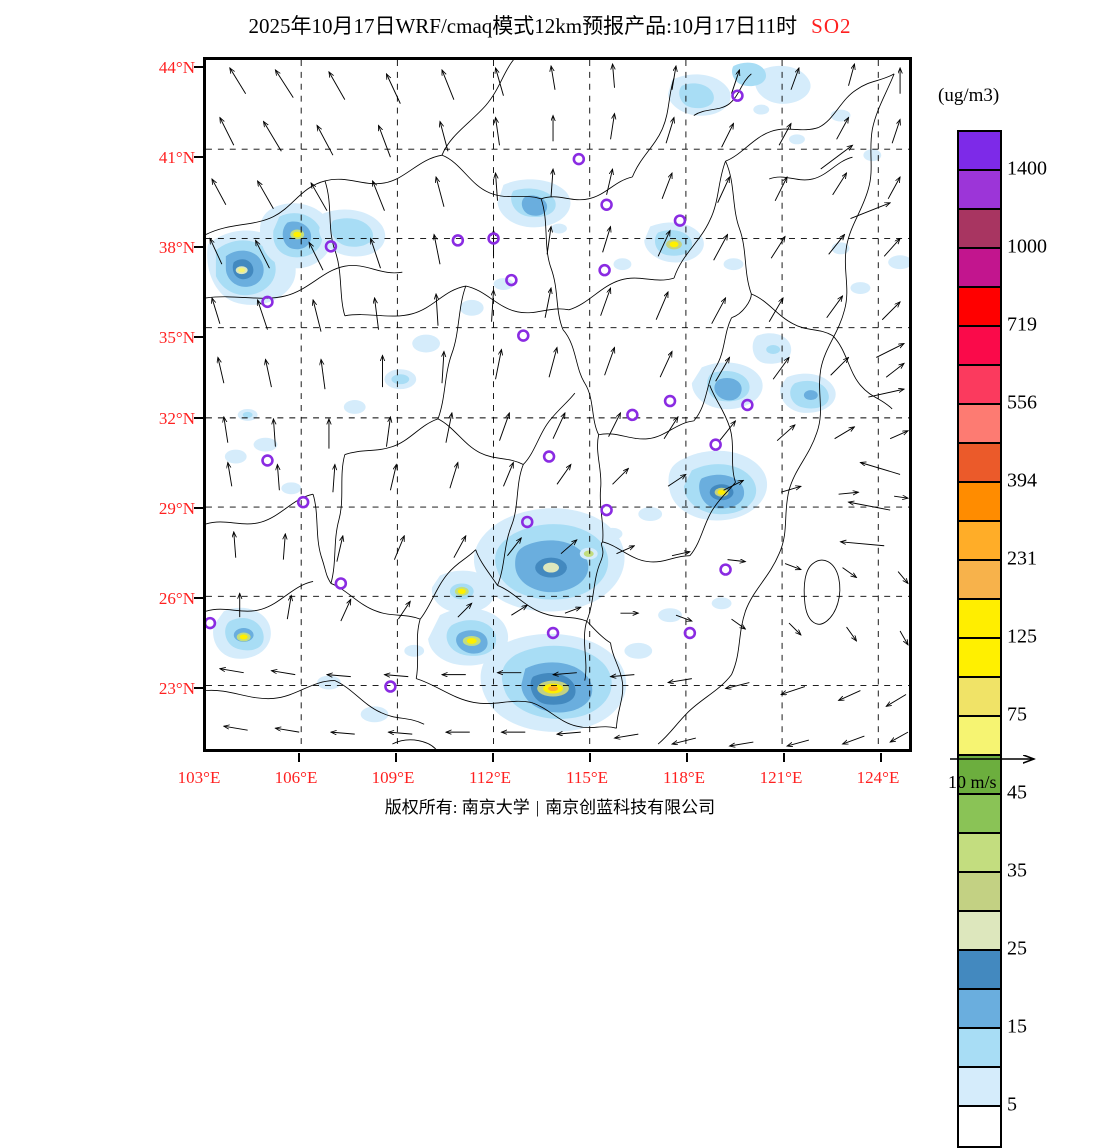 The height and width of the screenshot is (1148, 1100). Describe the element at coordinates (781, 777) in the screenshot. I see `lon-tick-121e: 121°E` at that location.